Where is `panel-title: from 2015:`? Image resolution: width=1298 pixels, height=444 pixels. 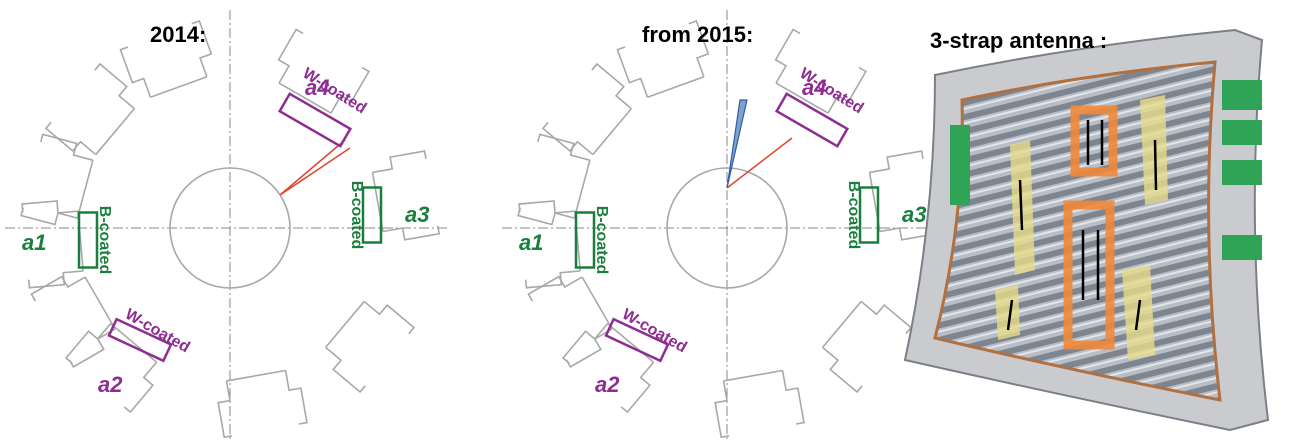
panel-title: from 2015: is located at coordinates (697, 34).